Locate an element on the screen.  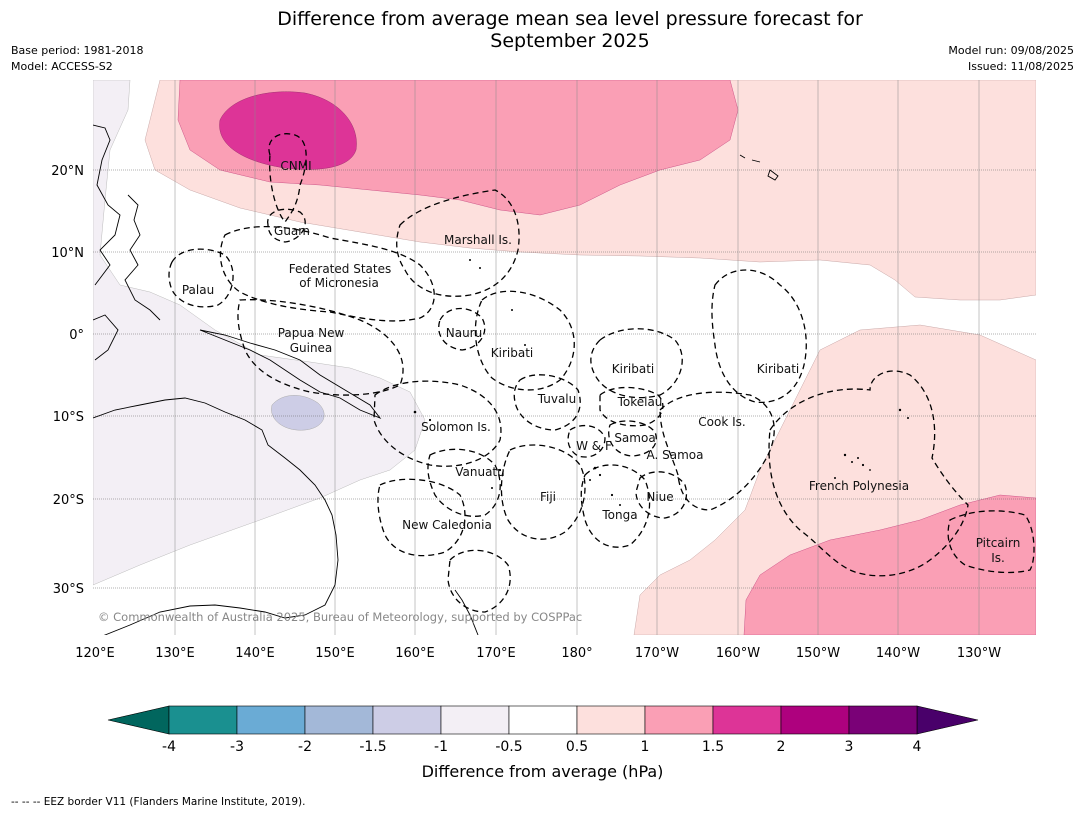
place-label: of Micronesia is located at coordinates (339, 283).